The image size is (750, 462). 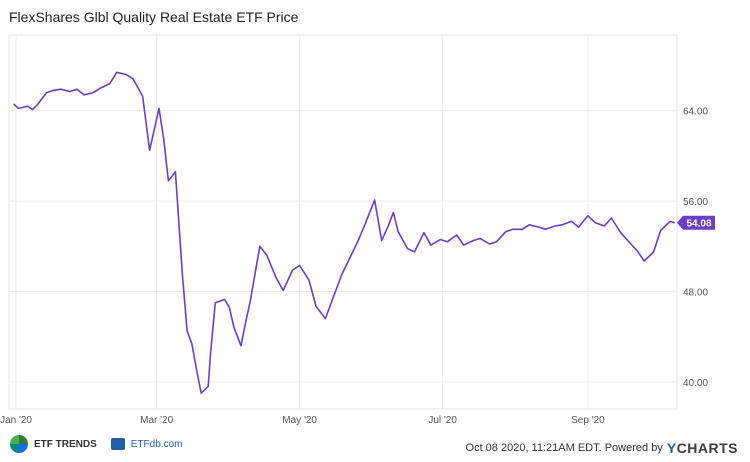 What do you see at coordinates (117, 444) in the screenshot?
I see `etfdb-logo-icon` at bounding box center [117, 444].